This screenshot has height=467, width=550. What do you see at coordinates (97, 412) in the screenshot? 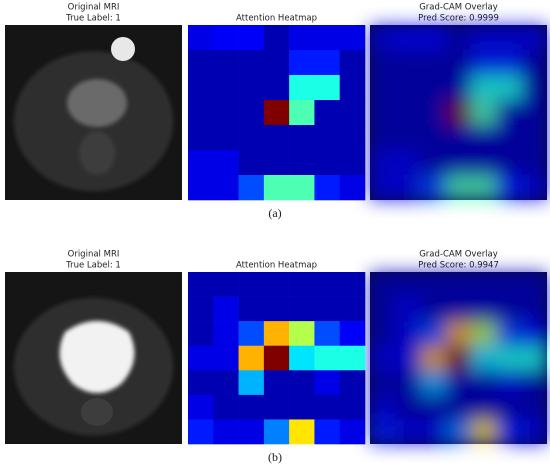
I see `mri-rectum` at bounding box center [97, 412].